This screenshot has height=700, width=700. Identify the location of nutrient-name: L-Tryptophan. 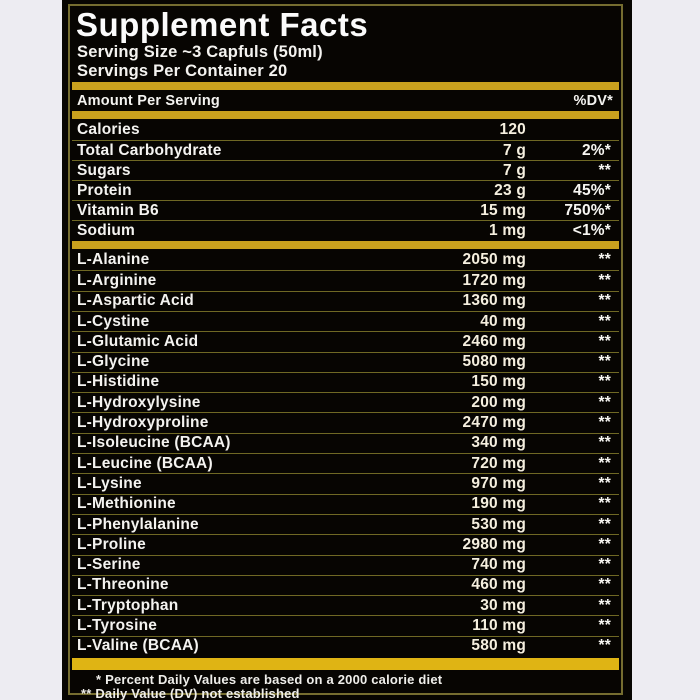
(128, 605).